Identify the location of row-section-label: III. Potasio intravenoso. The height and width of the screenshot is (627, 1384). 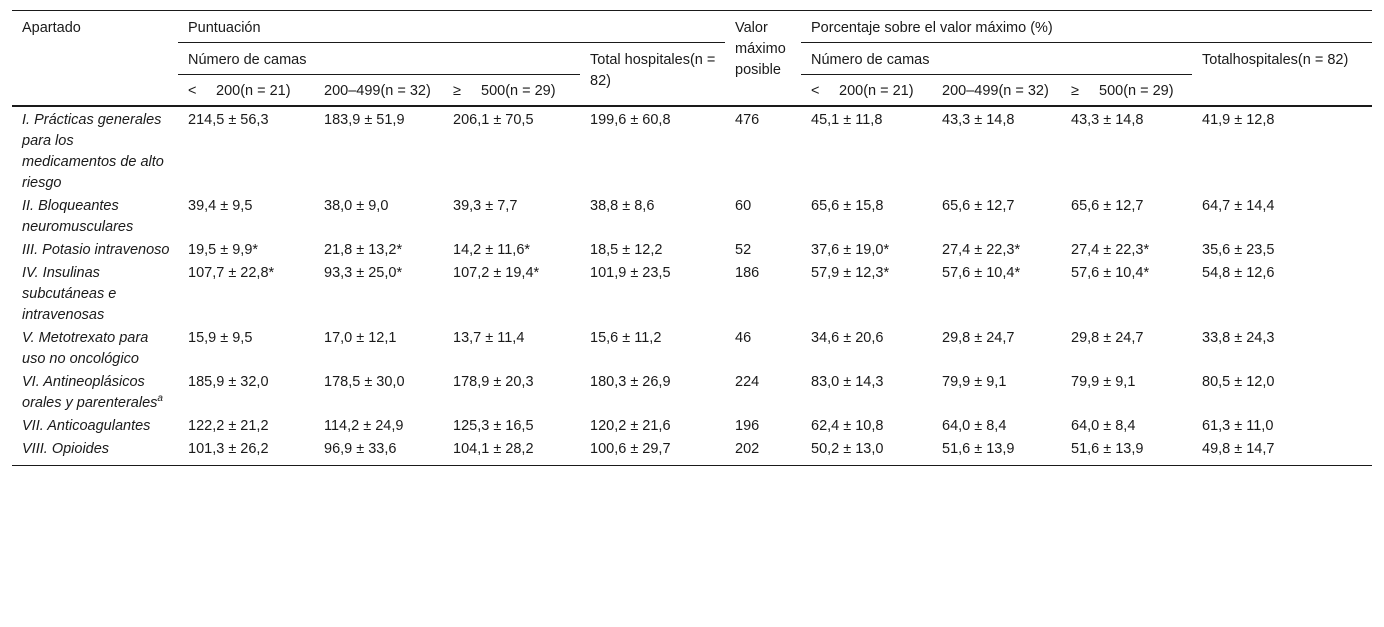
(95, 249).